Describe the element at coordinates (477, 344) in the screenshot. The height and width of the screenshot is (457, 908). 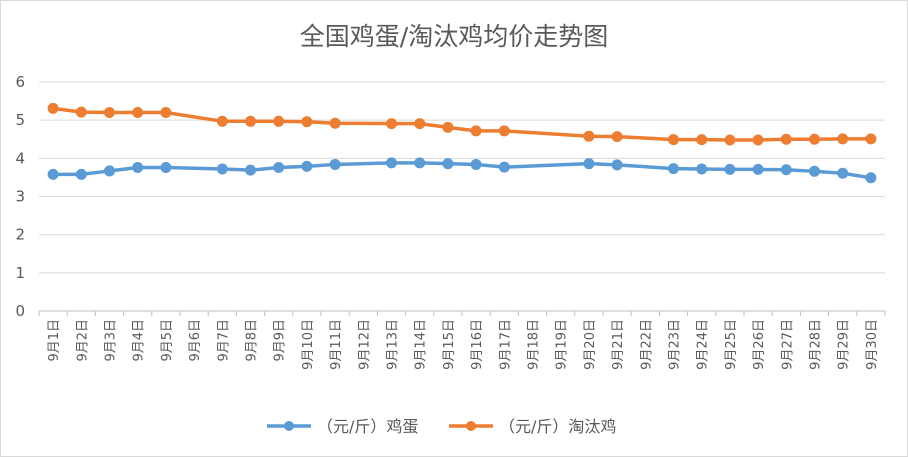
I see `x-tick-label: 9月16日` at that location.